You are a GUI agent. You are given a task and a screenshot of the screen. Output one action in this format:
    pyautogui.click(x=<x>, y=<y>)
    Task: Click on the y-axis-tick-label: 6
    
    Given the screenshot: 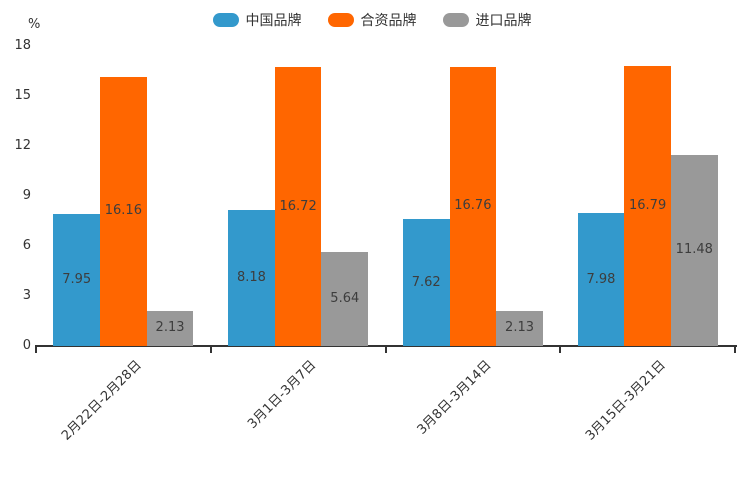 What is the action you would take?
    pyautogui.click(x=26, y=245)
    